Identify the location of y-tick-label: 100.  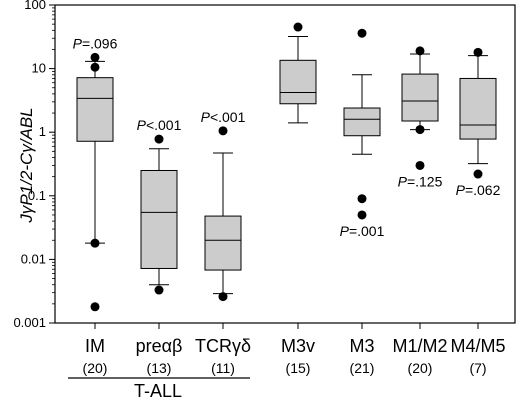
(35, 6).